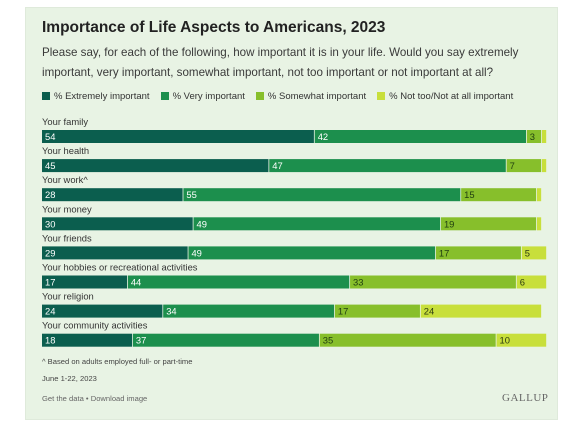  Describe the element at coordinates (102, 96) in the screenshot. I see `legend-label: % Extremely important` at that location.